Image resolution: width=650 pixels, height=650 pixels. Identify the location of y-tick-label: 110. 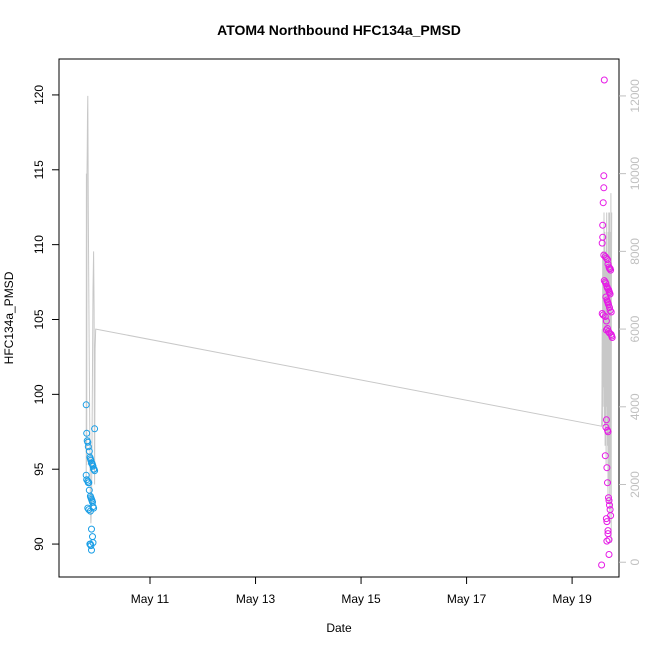
(39, 244).